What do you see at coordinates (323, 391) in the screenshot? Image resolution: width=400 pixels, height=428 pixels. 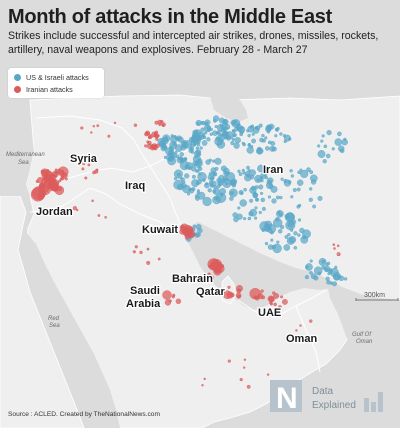 I see `logo-text-data: Data` at bounding box center [323, 391].